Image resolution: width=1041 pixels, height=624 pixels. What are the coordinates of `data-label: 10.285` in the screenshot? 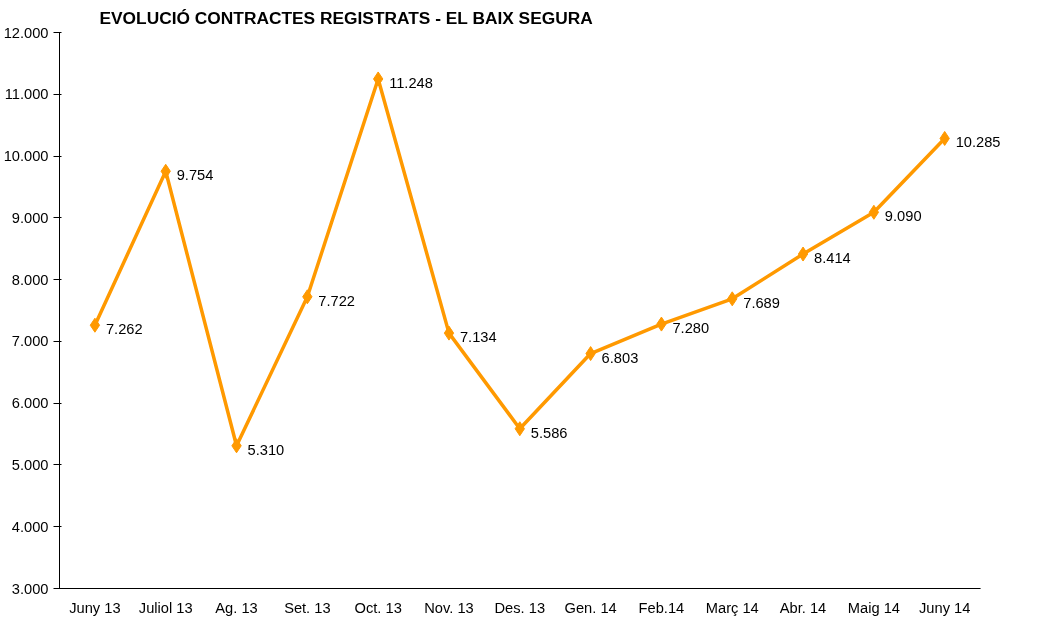 It's located at (978, 142).